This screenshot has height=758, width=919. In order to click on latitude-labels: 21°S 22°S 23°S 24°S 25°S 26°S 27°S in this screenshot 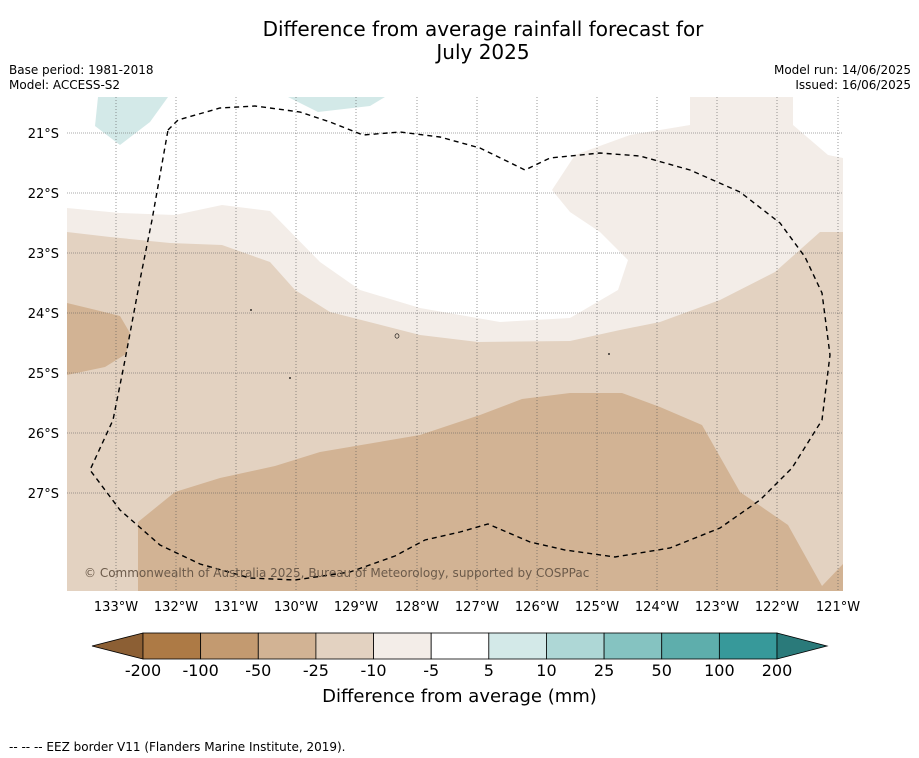, I will do `click(43, 314)`.